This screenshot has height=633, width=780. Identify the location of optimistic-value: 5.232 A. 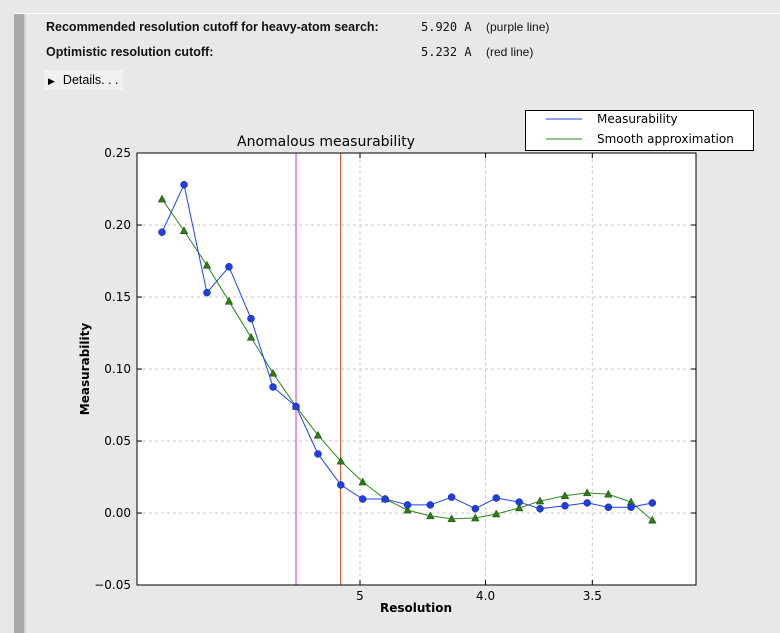
(446, 52).